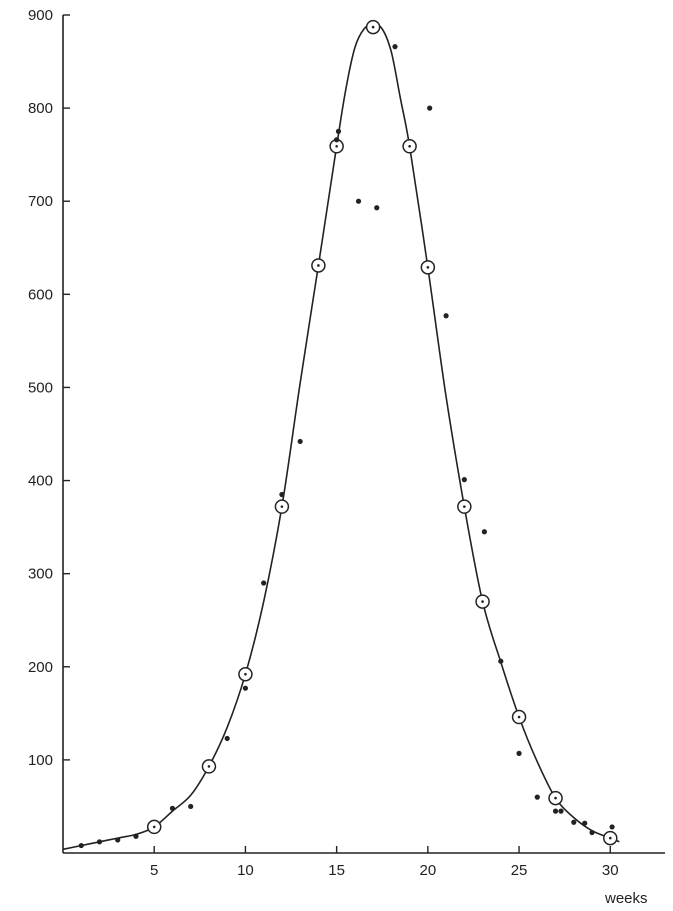 The width and height of the screenshot is (673, 911). Describe the element at coordinates (245, 870) in the screenshot. I see `x-tick-label: 10` at that location.